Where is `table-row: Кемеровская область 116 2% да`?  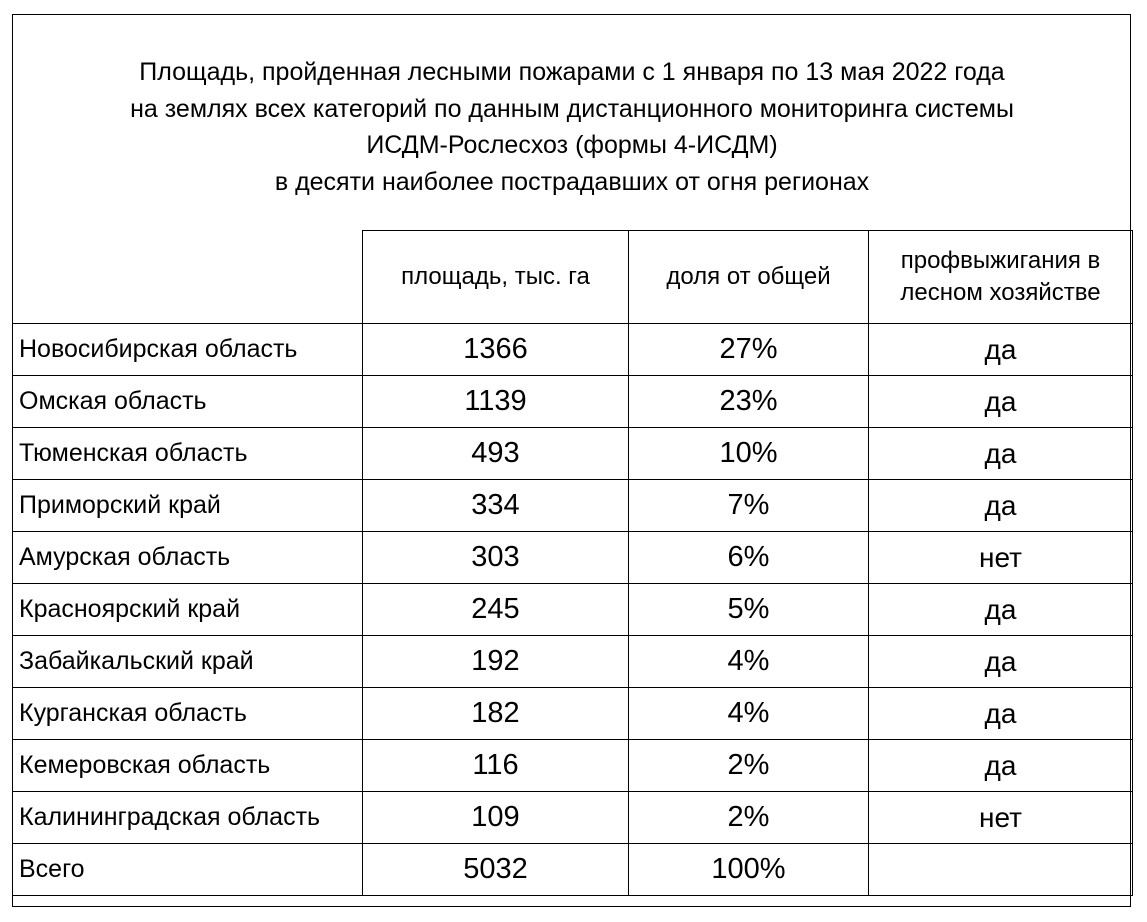 table-row: Кемеровская область 116 2% да is located at coordinates (572, 765).